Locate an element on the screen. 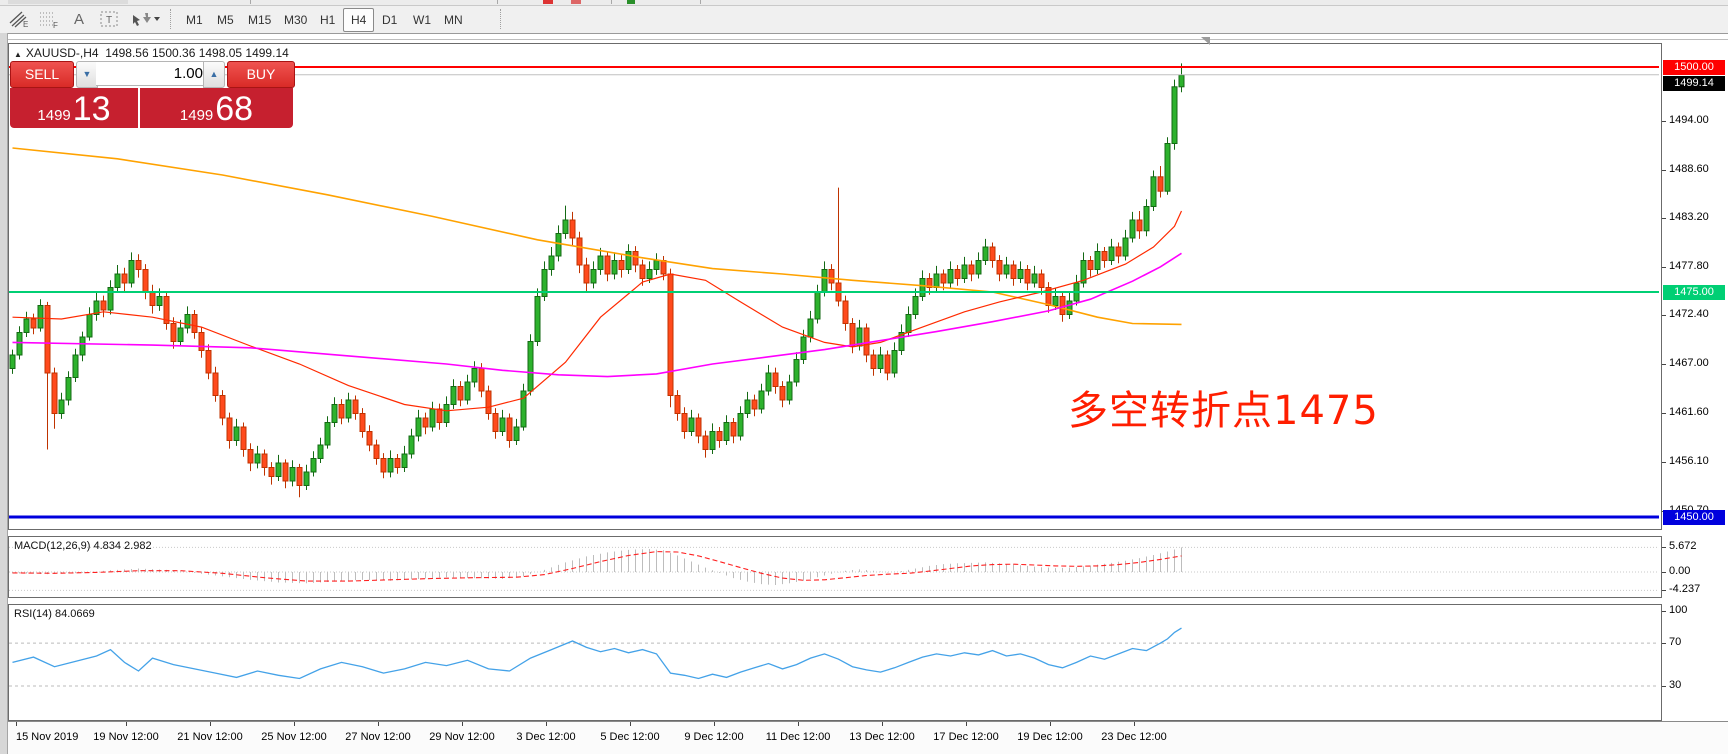  ask-price: 1499 68 is located at coordinates (216, 108).